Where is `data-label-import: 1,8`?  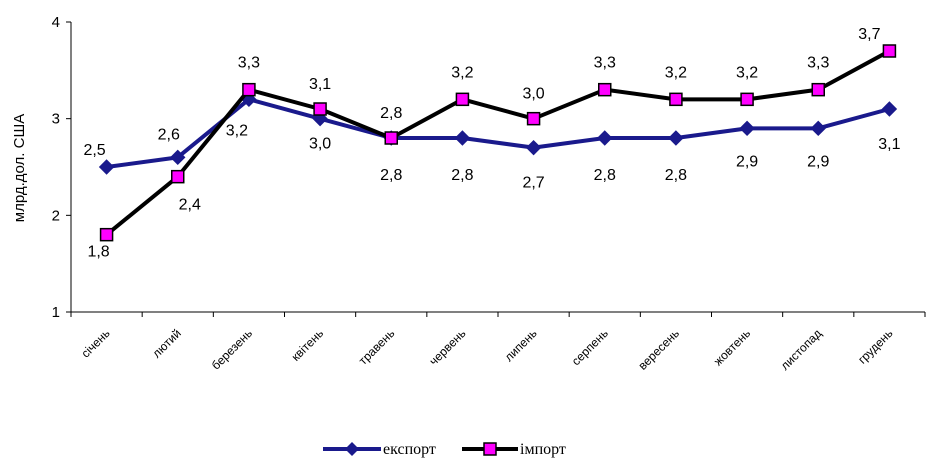 data-label-import: 1,8 is located at coordinates (98, 252).